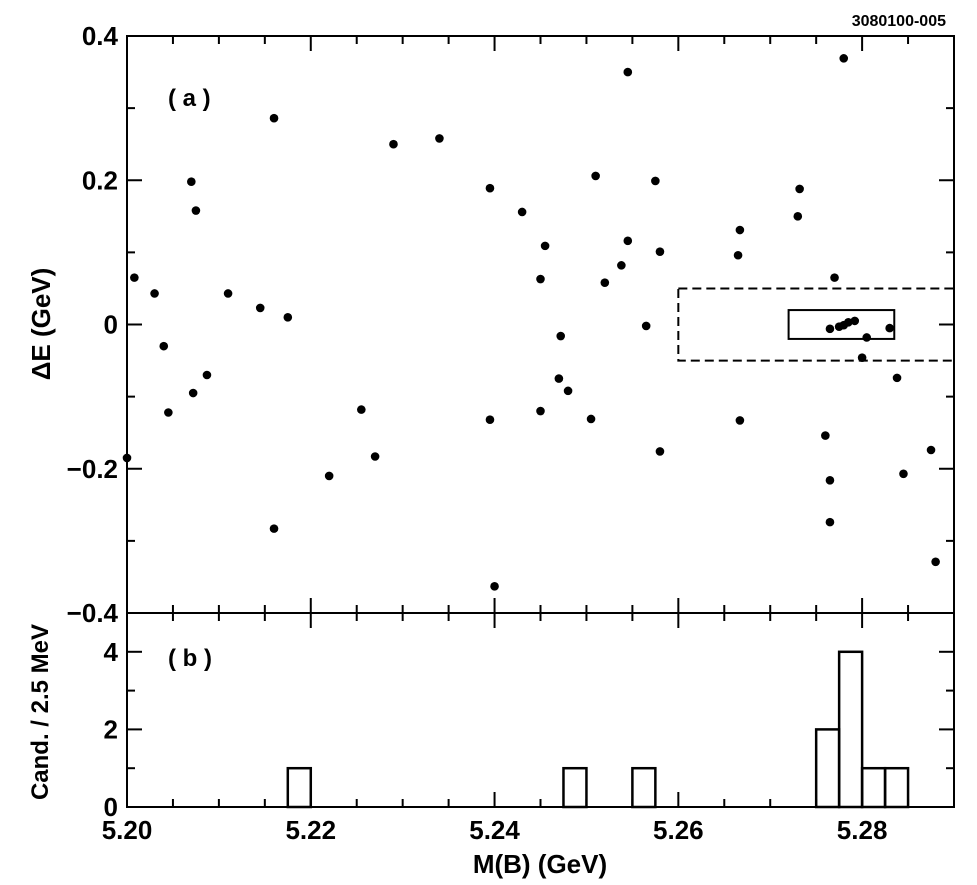 The height and width of the screenshot is (885, 977). Describe the element at coordinates (111, 652) in the screenshot. I see `y-tick-label-b: 4` at that location.